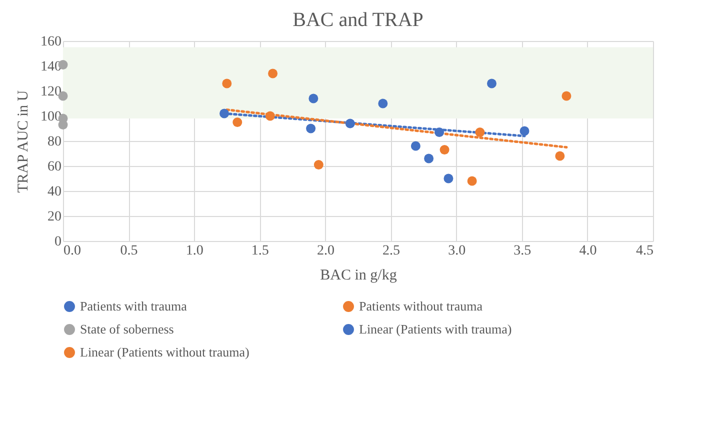 The image size is (708, 430). I want to click on legend-label: Patients without trauma, so click(421, 306).